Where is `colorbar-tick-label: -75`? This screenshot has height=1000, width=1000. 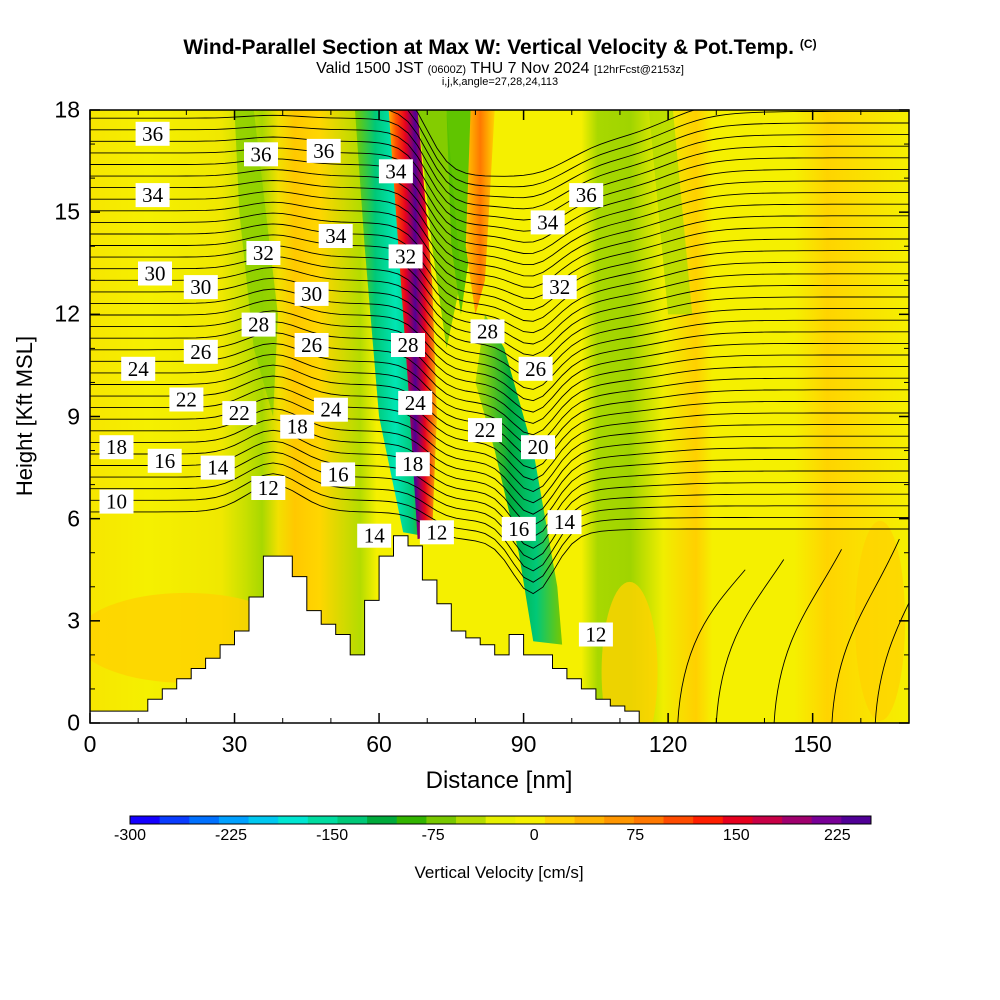
colorbar-tick-label: -75 is located at coordinates (433, 835).